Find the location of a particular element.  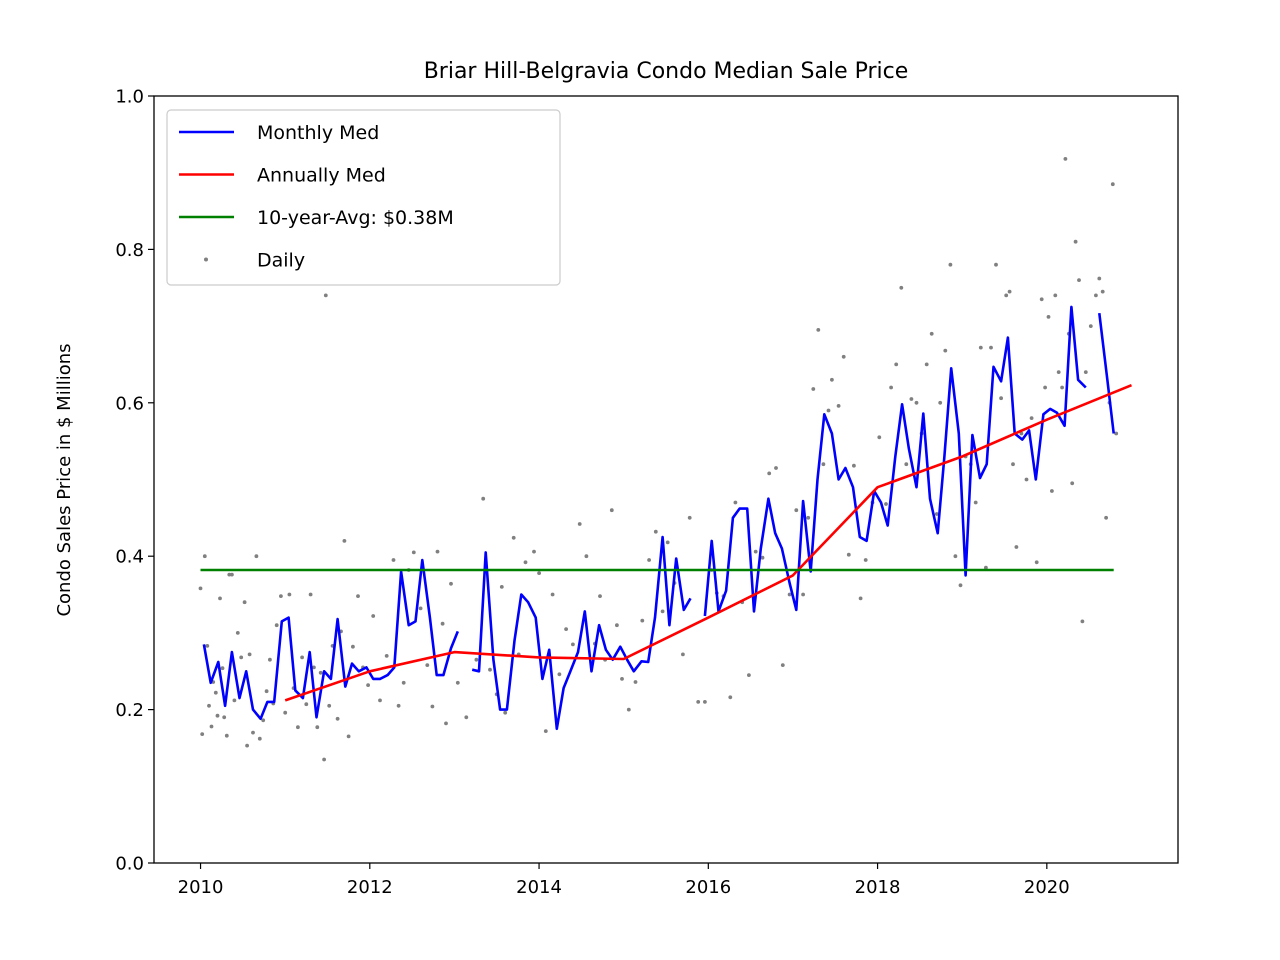

legend-item-10-year-avg-0-38m: 10-year-Avg: $0.38M is located at coordinates (316, 218).